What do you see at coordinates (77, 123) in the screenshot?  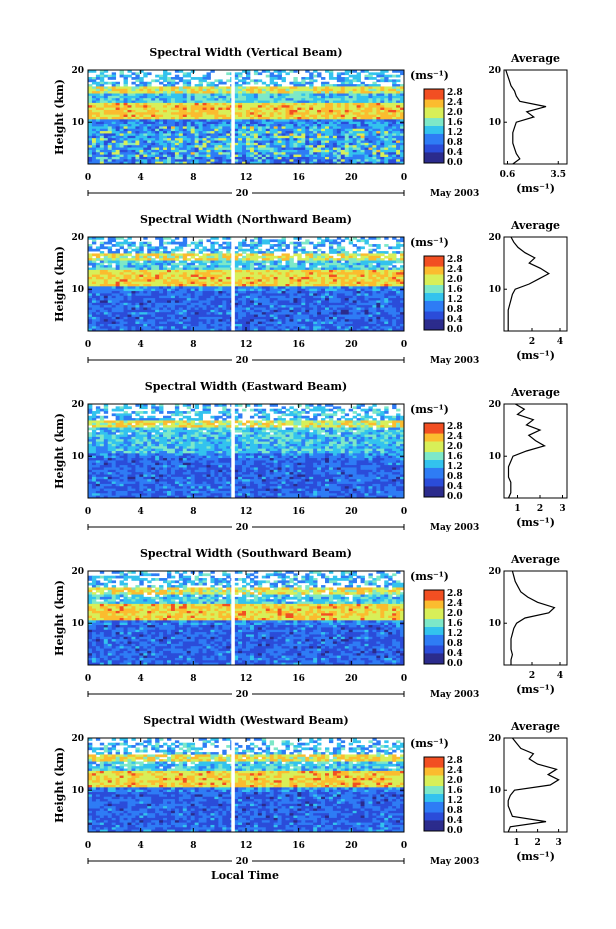 I see `y-tick-label: 10` at bounding box center [77, 123].